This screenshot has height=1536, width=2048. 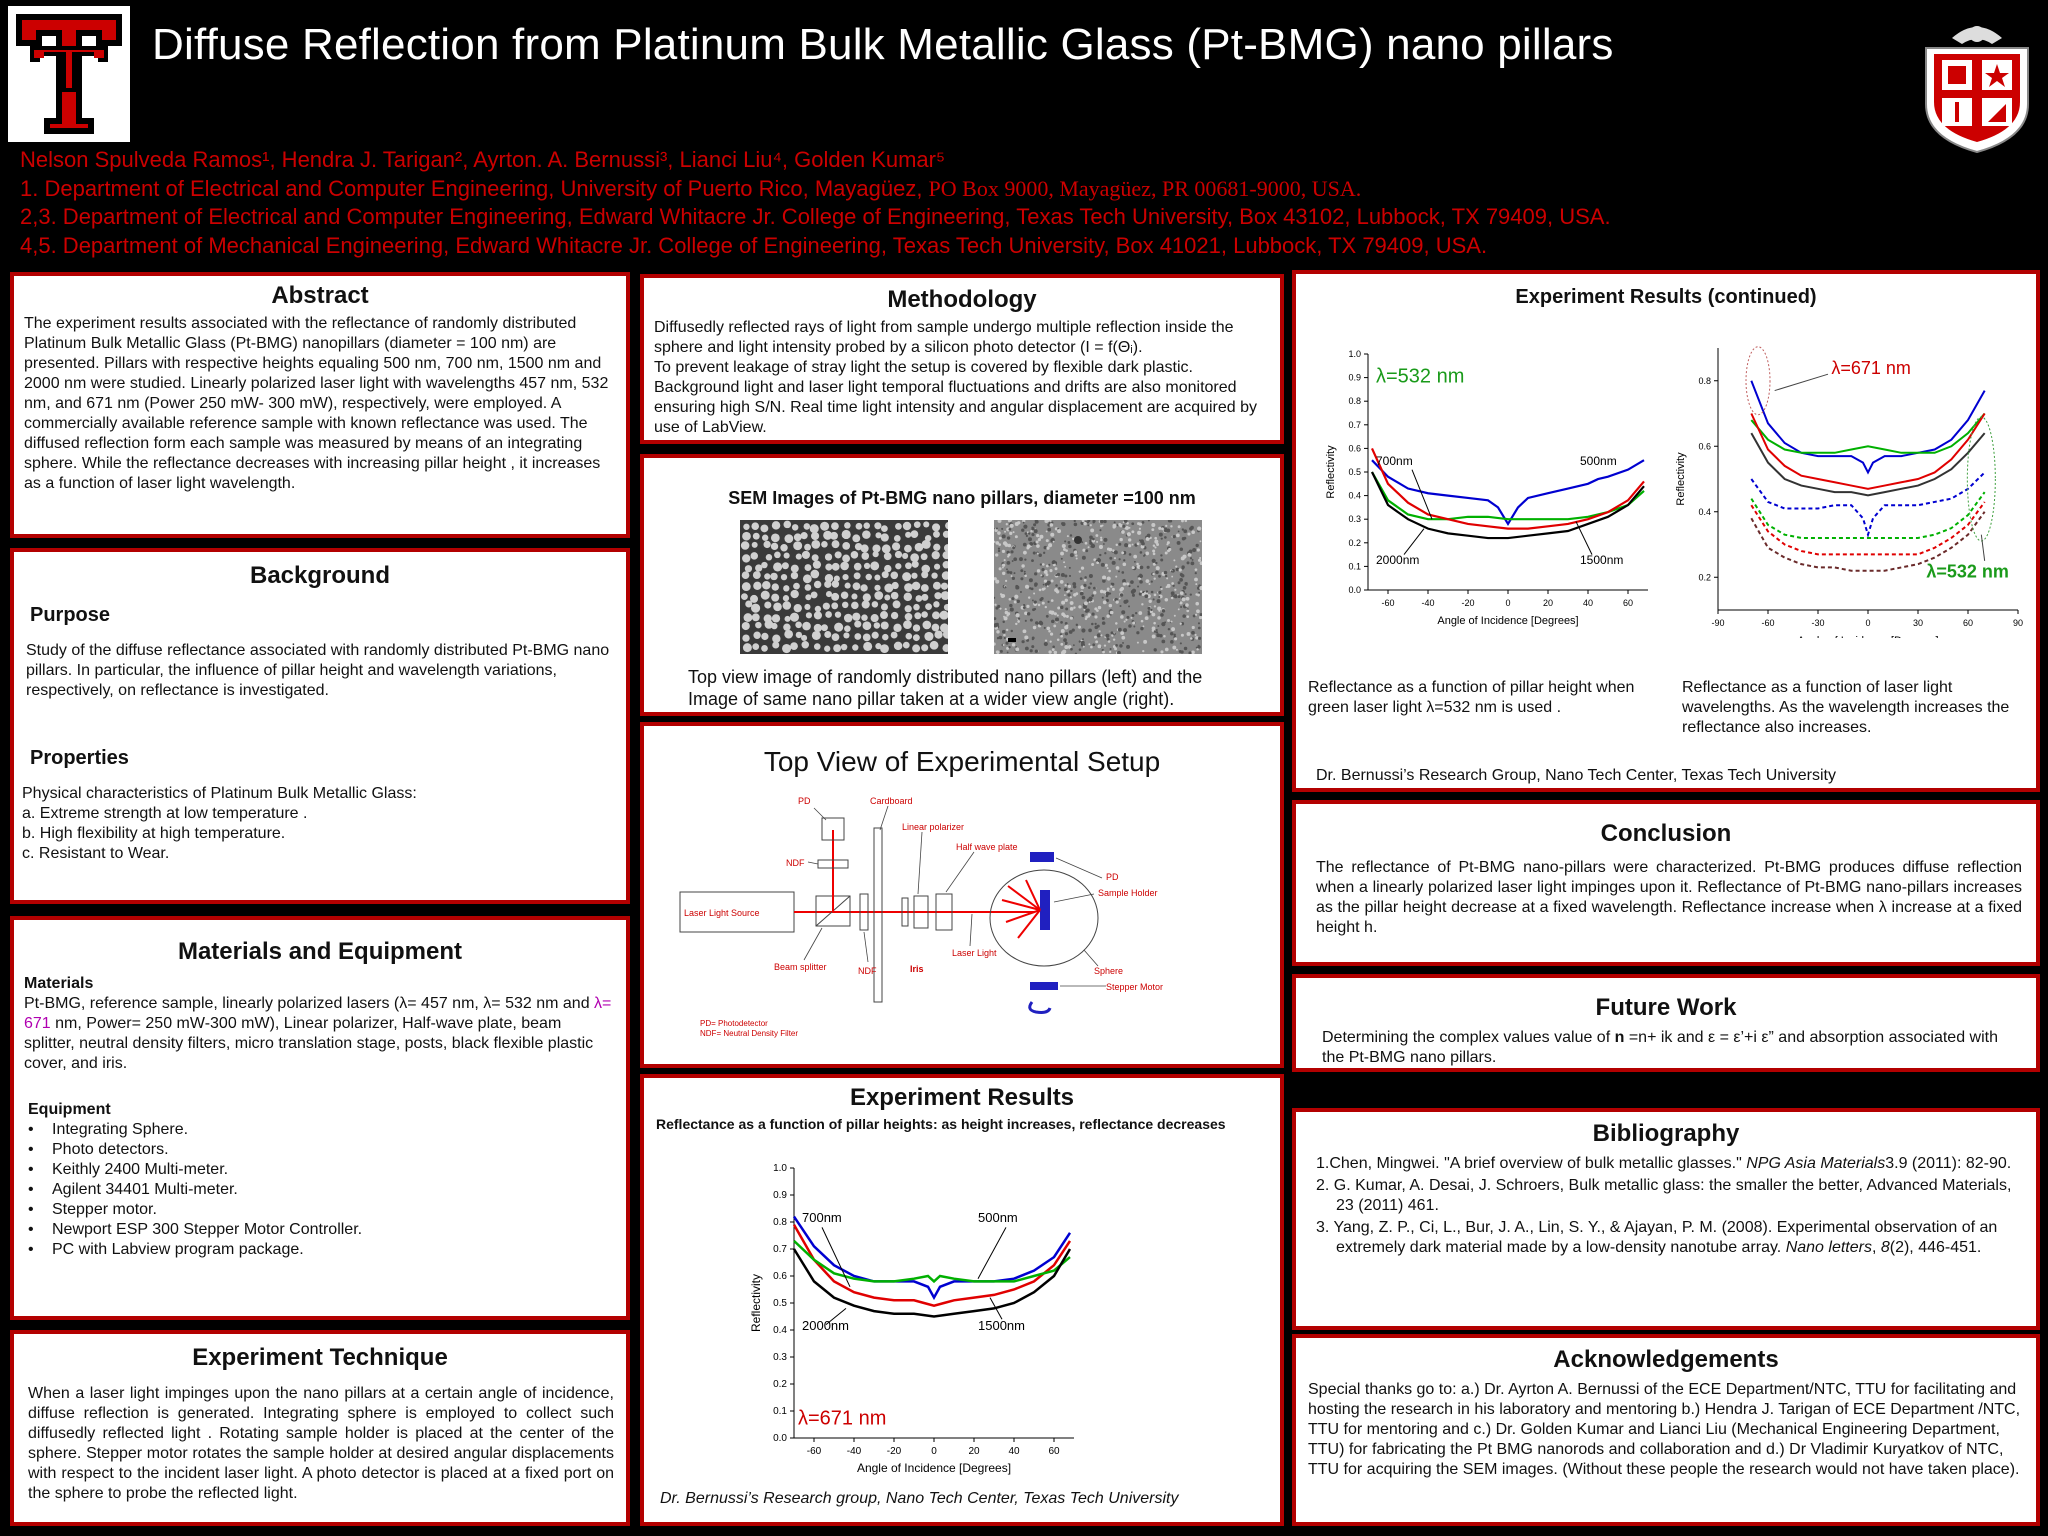 I want to click on y-tick-label: 0.5, so click(x=780, y=1303).